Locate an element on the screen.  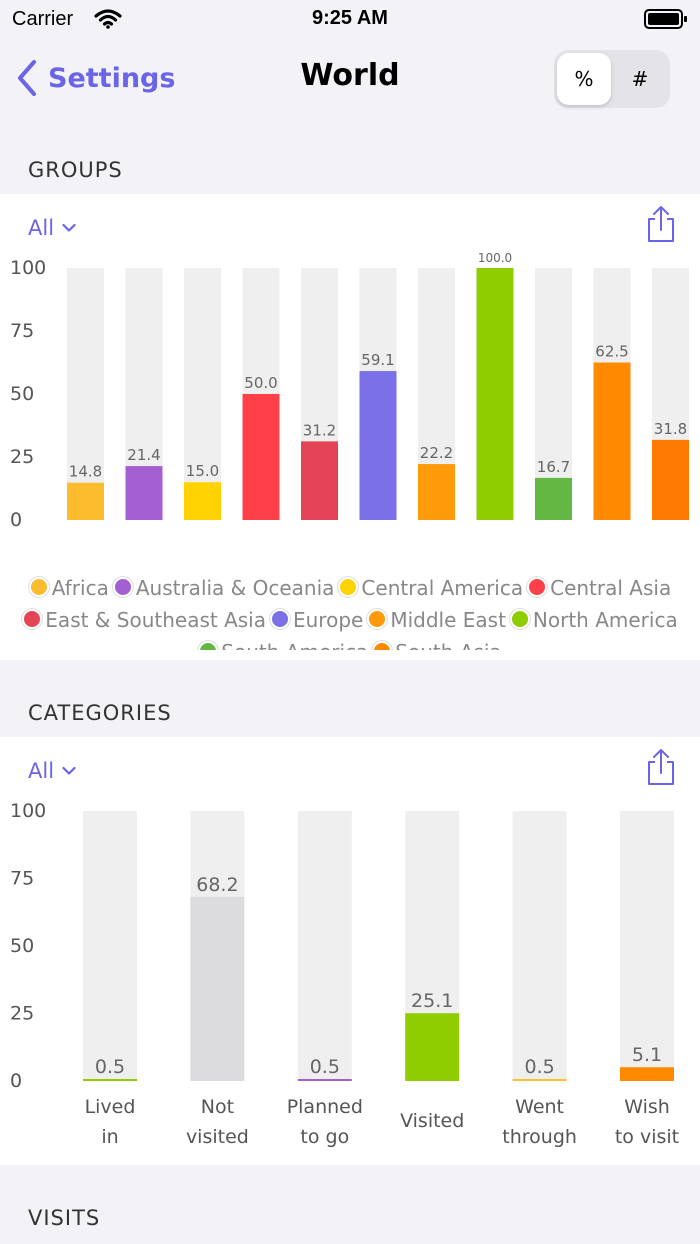
battery-icon is located at coordinates (666, 21).